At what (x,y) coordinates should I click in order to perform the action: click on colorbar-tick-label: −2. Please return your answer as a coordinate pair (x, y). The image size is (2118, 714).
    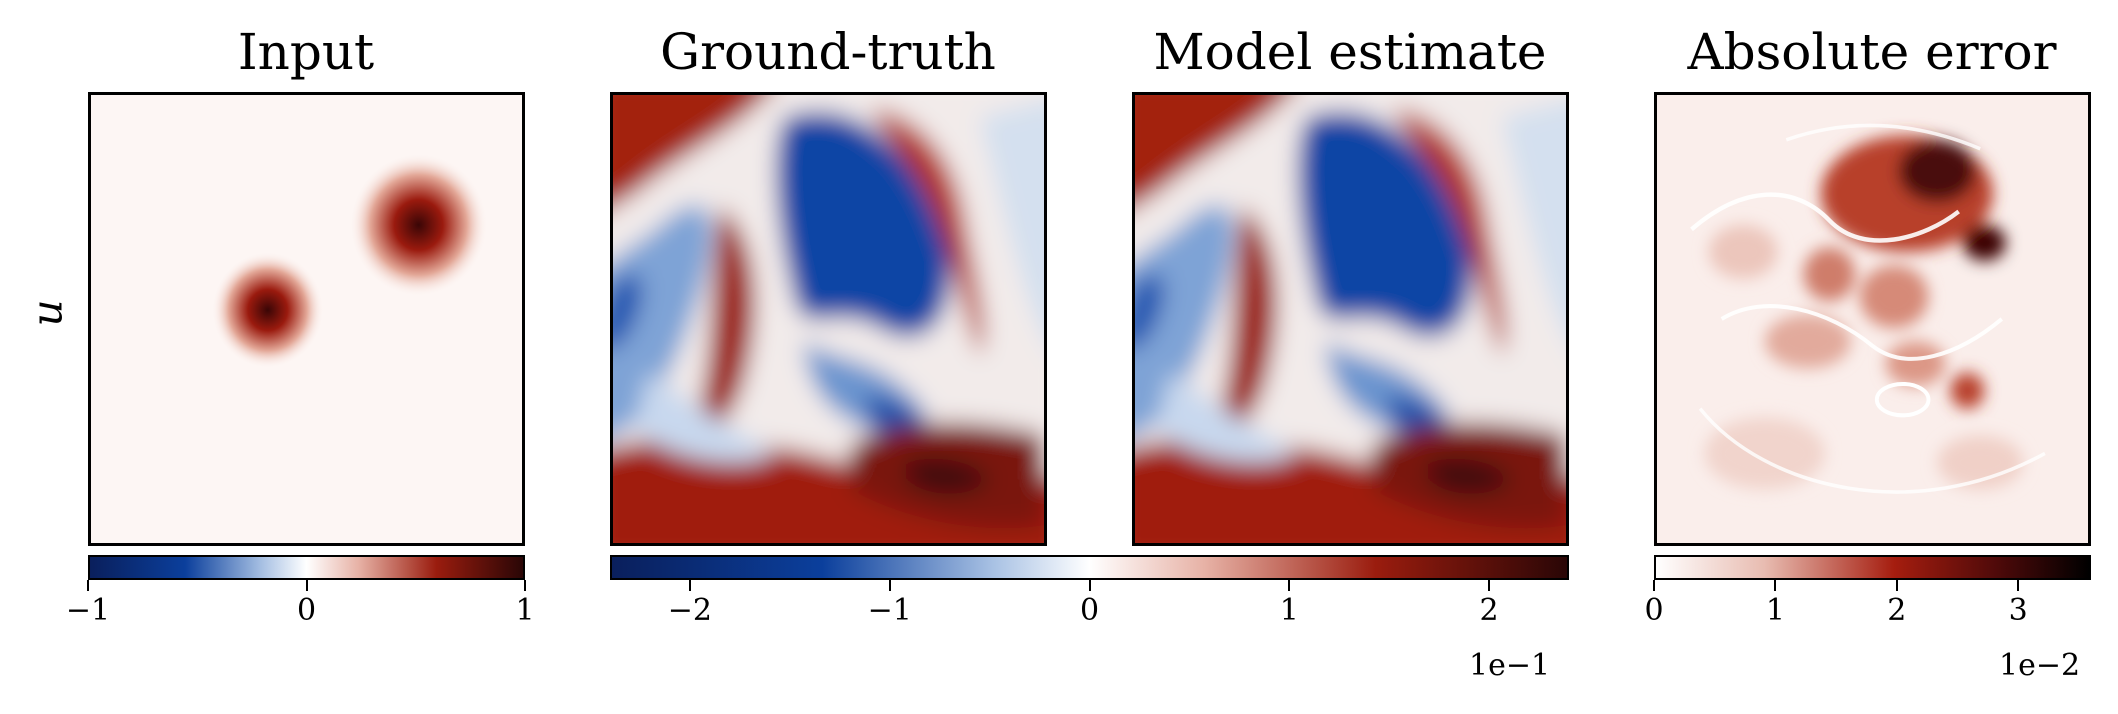
    Looking at the image, I should click on (690, 610).